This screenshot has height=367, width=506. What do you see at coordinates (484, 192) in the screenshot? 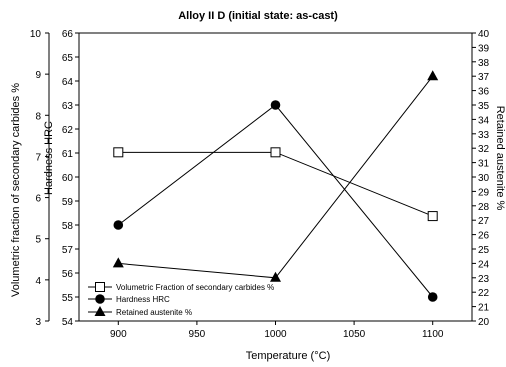
I see `austenite-tick-label: 29` at bounding box center [484, 192].